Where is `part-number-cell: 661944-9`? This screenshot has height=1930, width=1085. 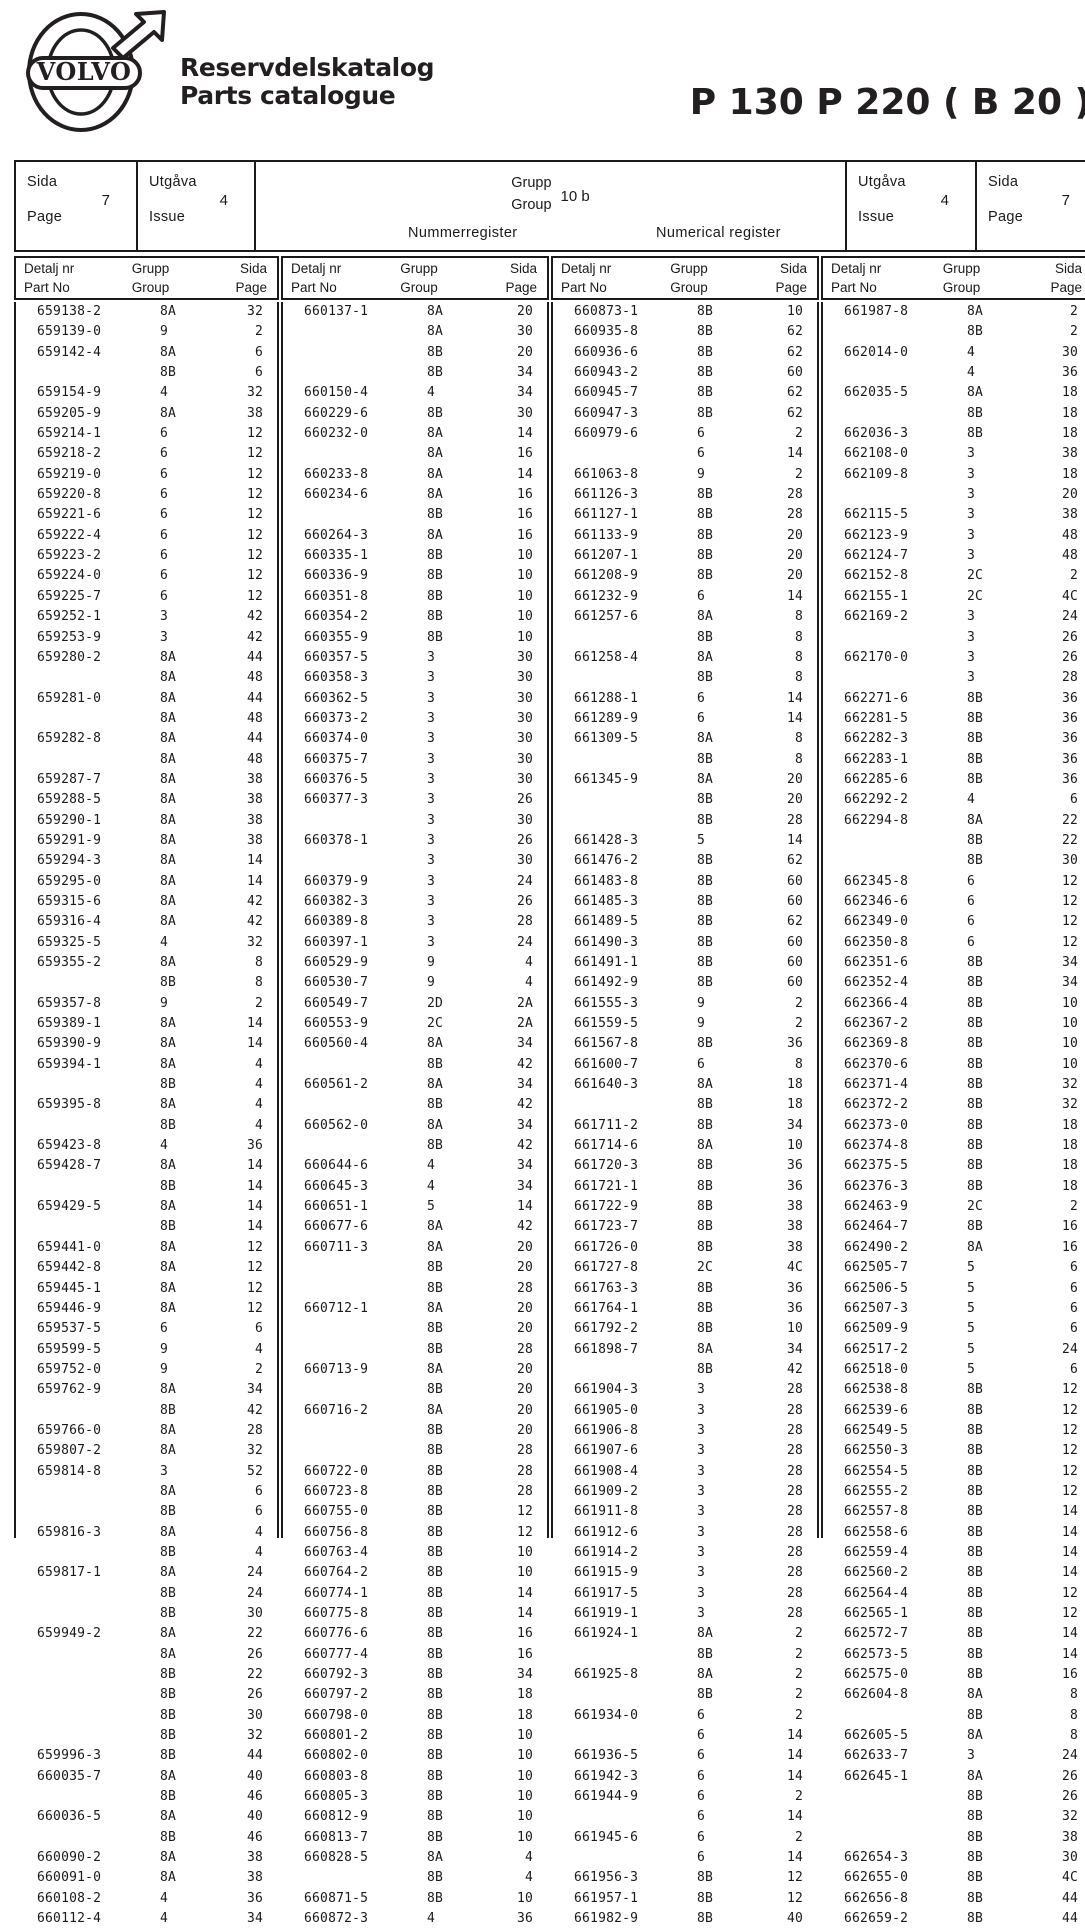
part-number-cell: 661944-9 is located at coordinates (606, 1797).